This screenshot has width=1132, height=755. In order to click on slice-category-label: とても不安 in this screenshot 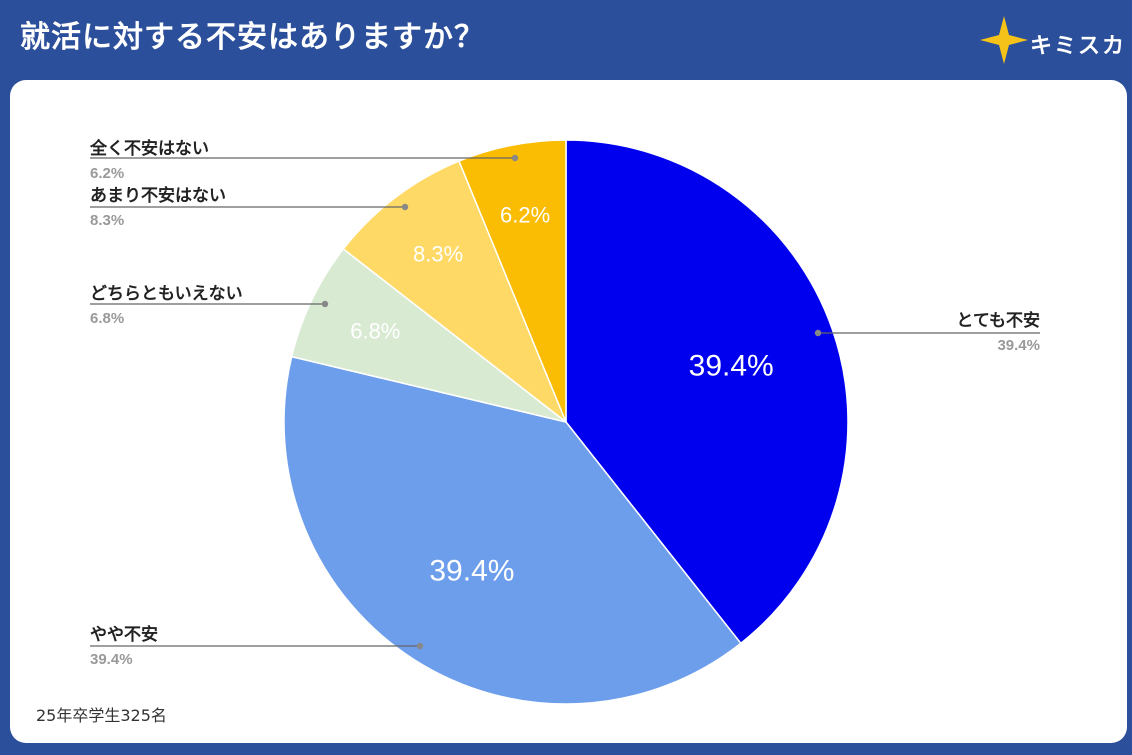, I will do `click(998, 320)`.